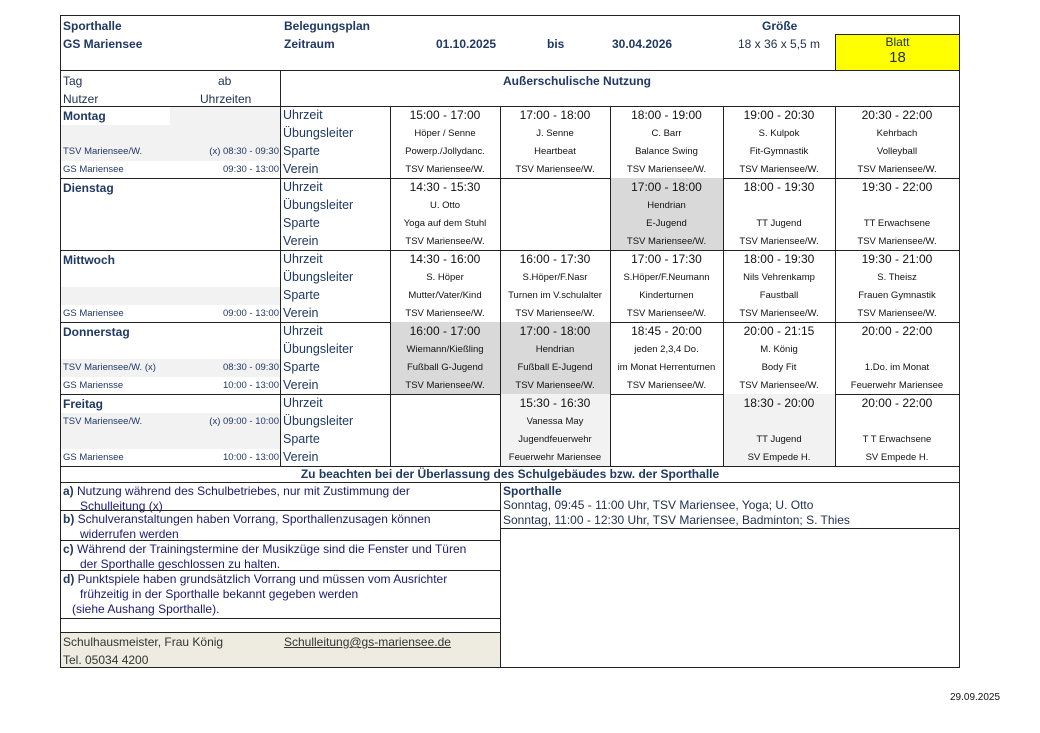  Describe the element at coordinates (445, 205) in the screenshot. I see `slot-trainer: U. Otto` at that location.